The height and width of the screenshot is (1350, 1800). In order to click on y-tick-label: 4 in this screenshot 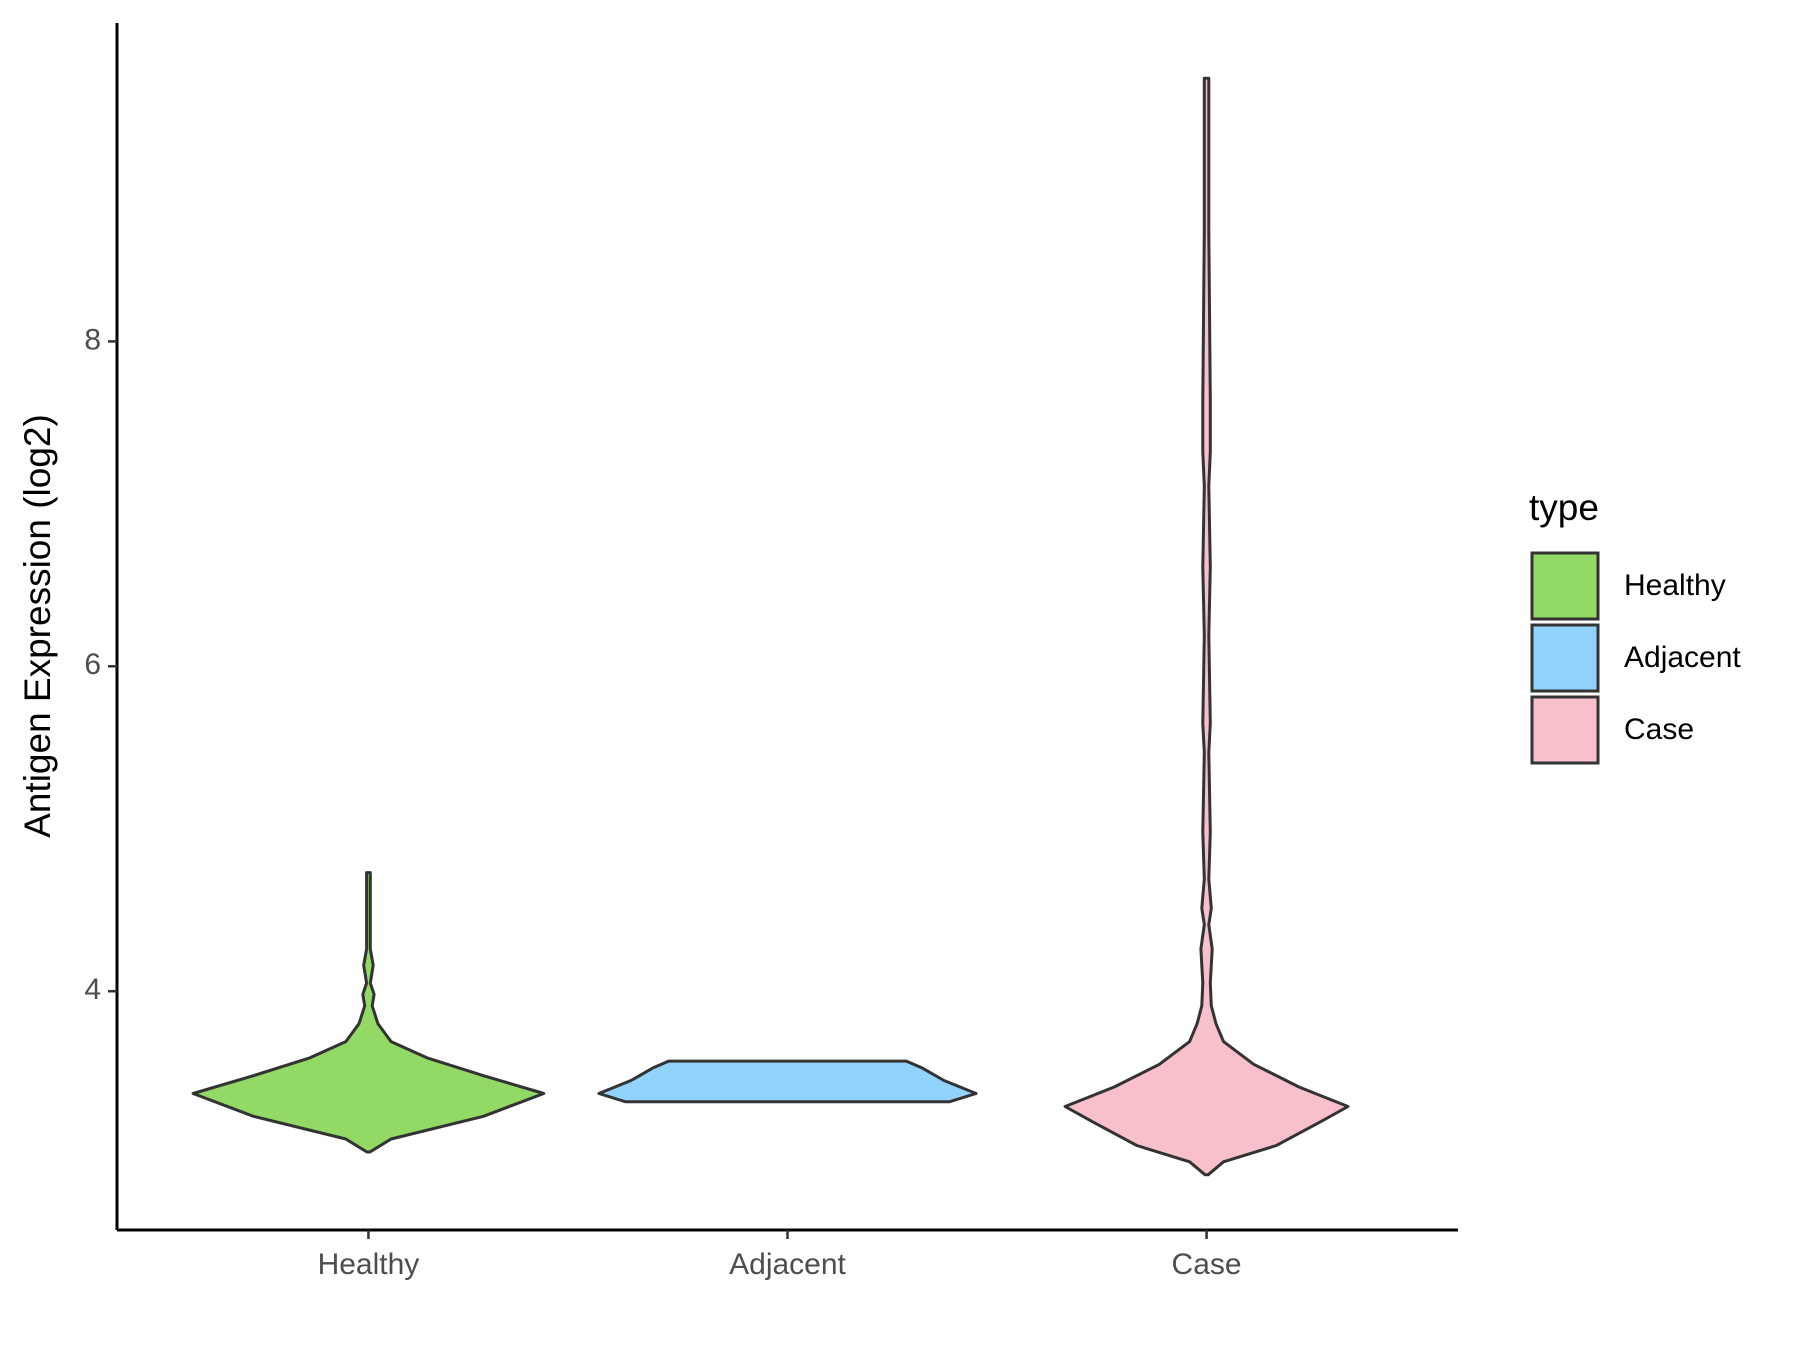, I will do `click(92, 989)`.